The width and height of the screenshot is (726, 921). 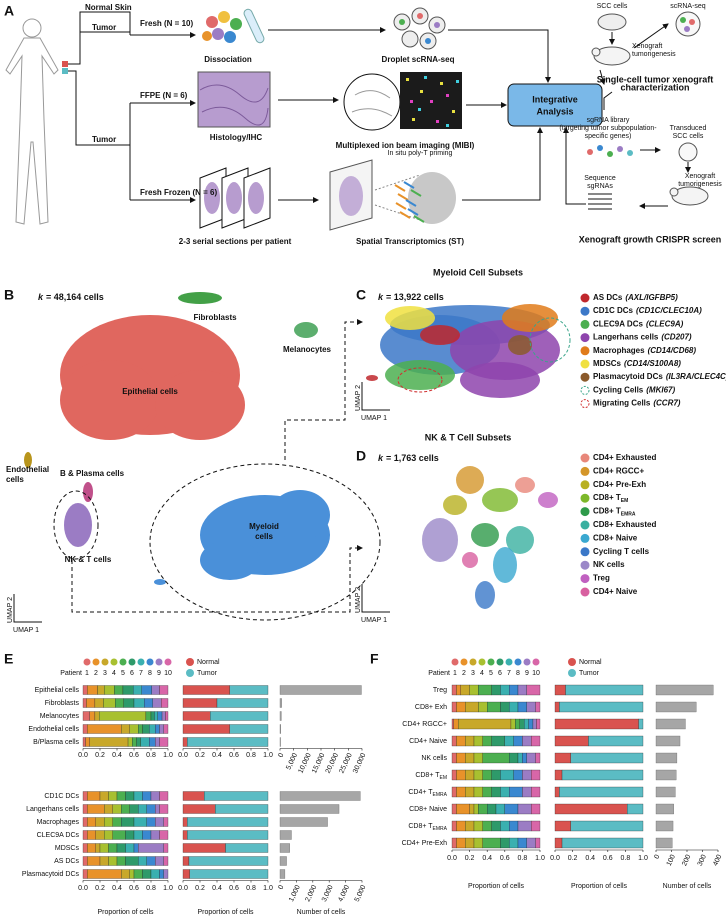 I want to click on mibi-lens, so click(x=372, y=102).